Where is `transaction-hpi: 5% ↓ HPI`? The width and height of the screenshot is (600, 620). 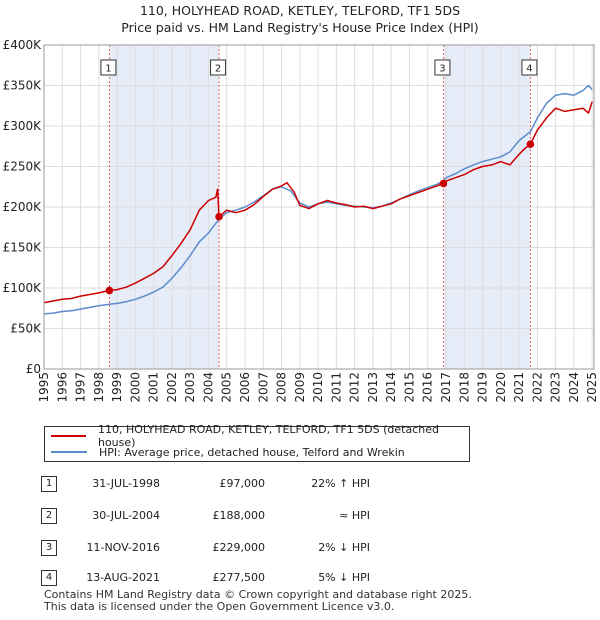
transaction-hpi: 5% ↓ HPI is located at coordinates (344, 577).